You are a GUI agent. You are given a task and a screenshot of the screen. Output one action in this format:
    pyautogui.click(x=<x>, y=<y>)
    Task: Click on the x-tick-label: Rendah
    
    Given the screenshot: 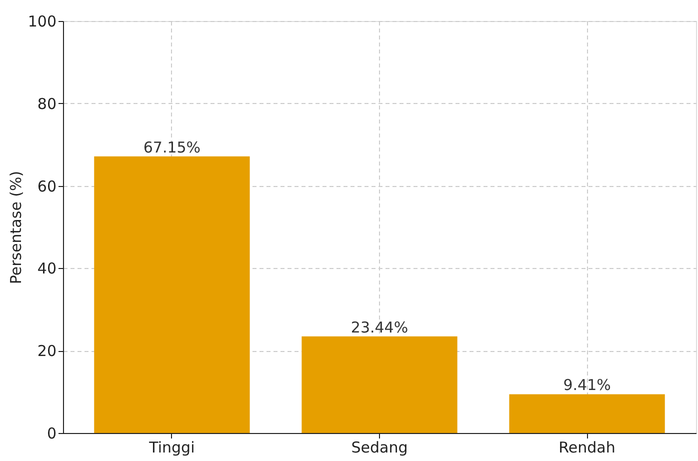 What is the action you would take?
    pyautogui.click(x=587, y=447)
    